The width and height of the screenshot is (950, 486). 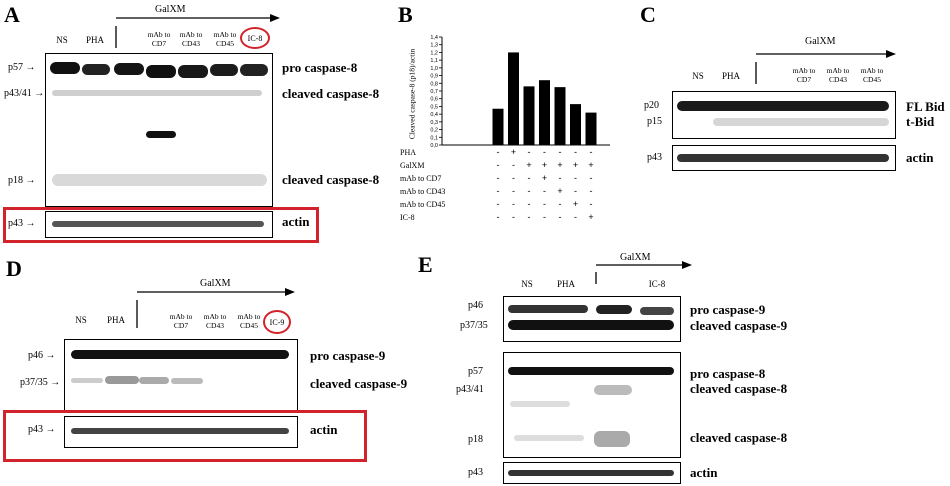 What do you see at coordinates (698, 76) in the screenshot?
I see `panel-c-lane-ns: NS` at bounding box center [698, 76].